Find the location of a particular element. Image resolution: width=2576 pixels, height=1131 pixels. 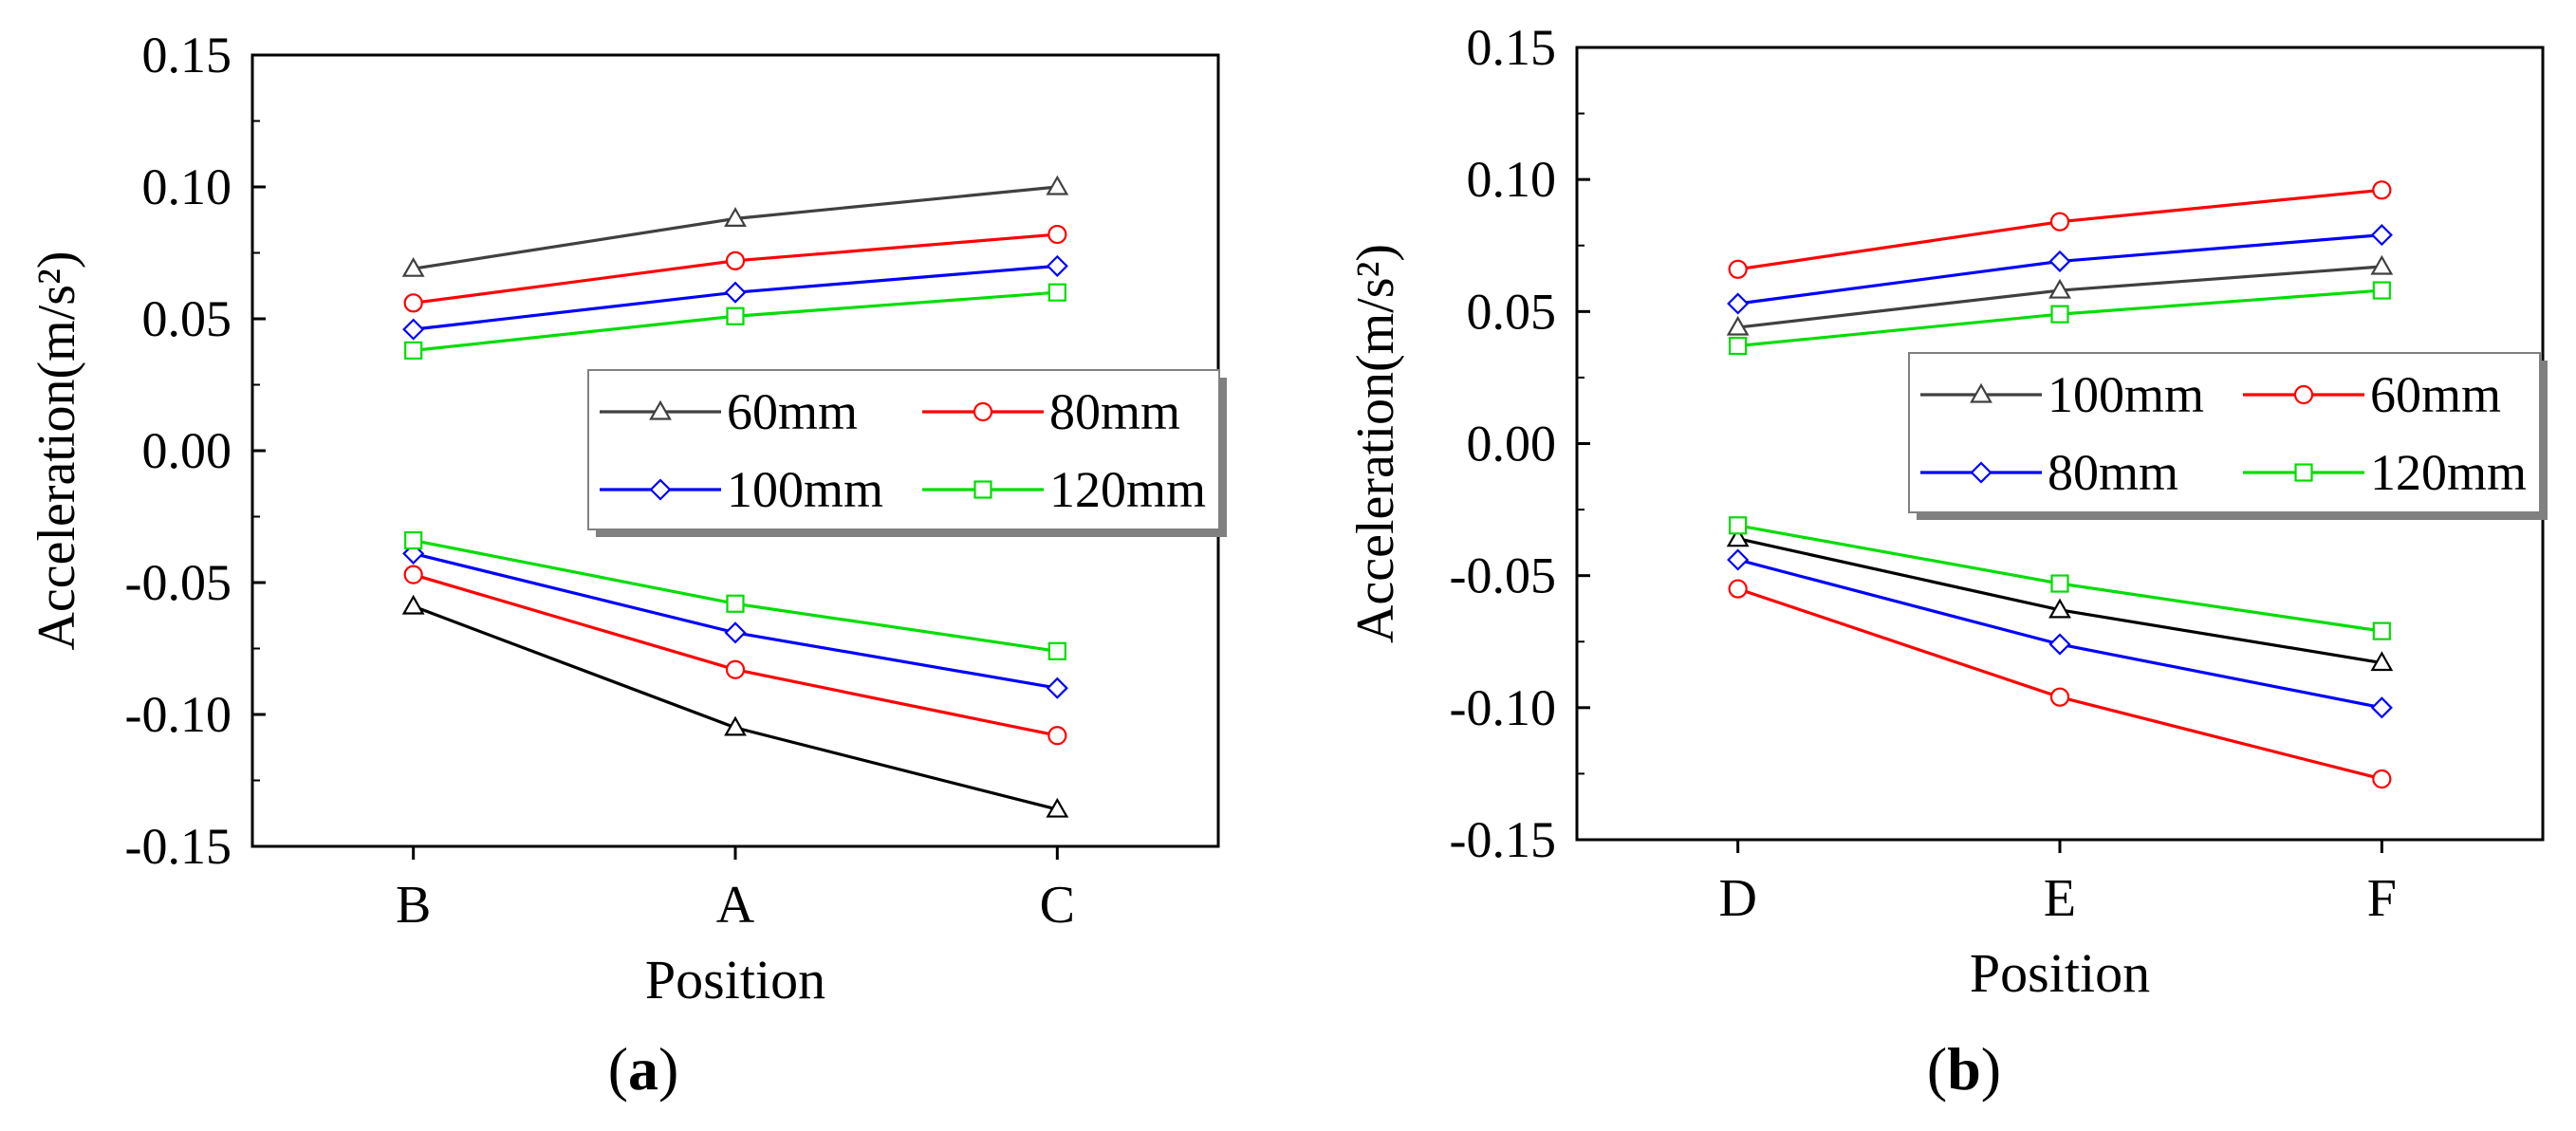

series-100mm-negative is located at coordinates (2060, 599).